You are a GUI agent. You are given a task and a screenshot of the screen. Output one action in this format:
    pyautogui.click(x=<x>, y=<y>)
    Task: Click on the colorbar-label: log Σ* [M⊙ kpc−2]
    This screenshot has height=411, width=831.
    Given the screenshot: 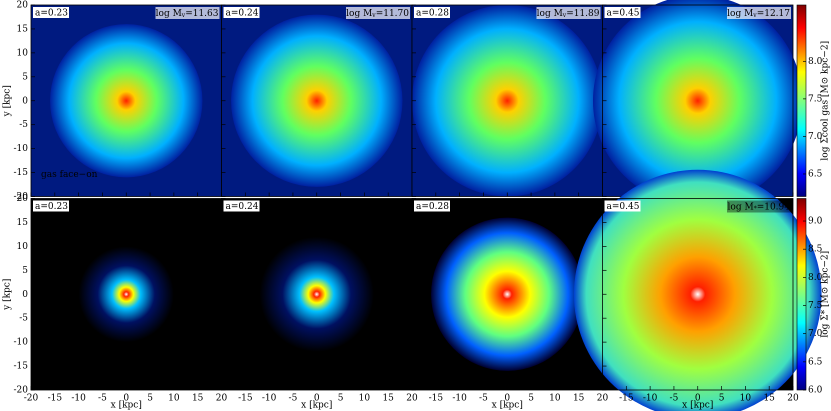 What is the action you would take?
    pyautogui.click(x=826, y=294)
    